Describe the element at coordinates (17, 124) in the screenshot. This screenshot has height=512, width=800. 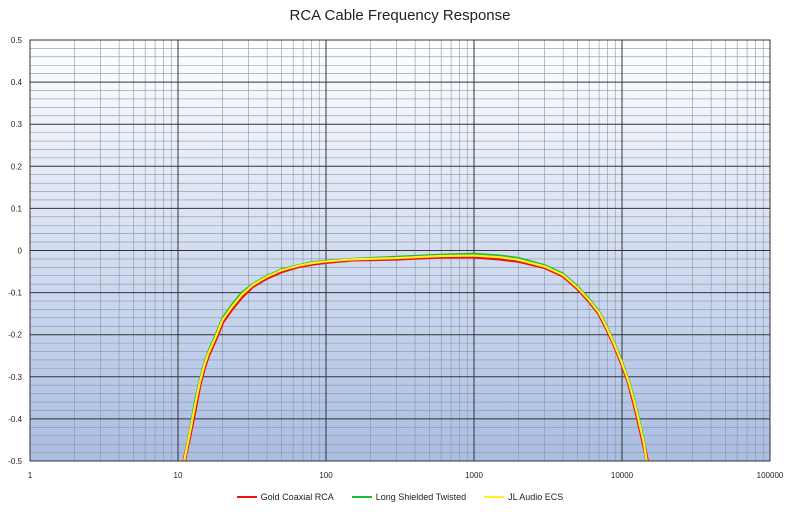
I see `y-tick-label: 0.3` at that location.